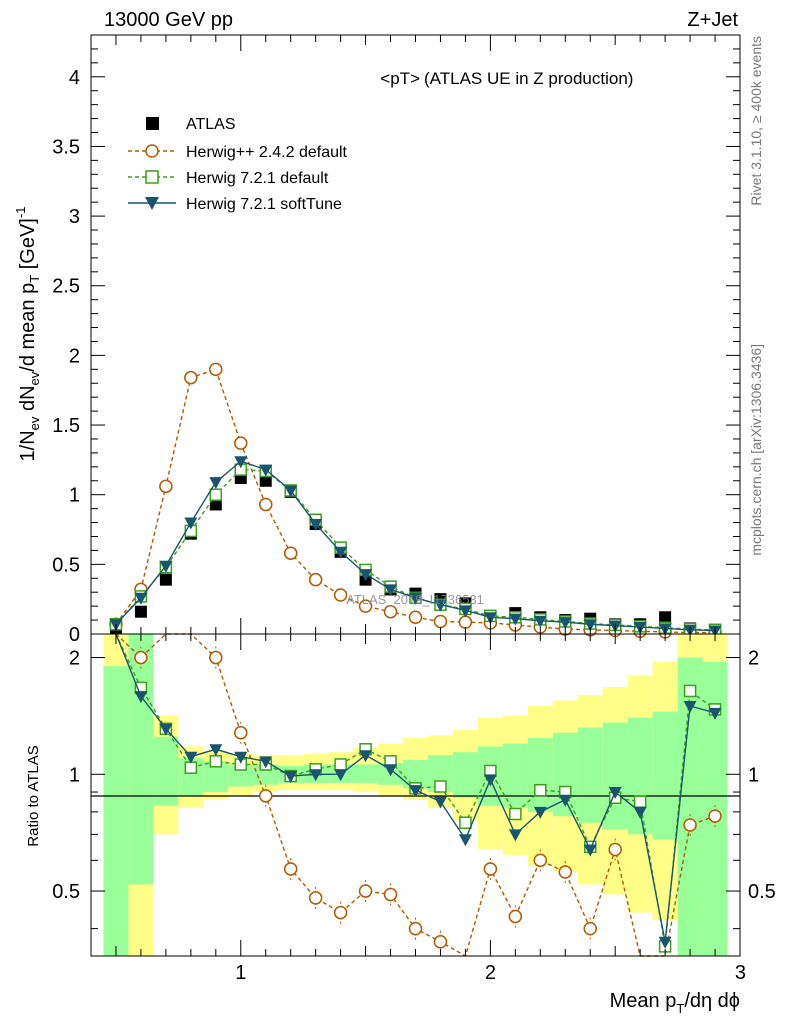  Describe the element at coordinates (74, 496) in the screenshot. I see `y-tick-label-main: 1` at that location.